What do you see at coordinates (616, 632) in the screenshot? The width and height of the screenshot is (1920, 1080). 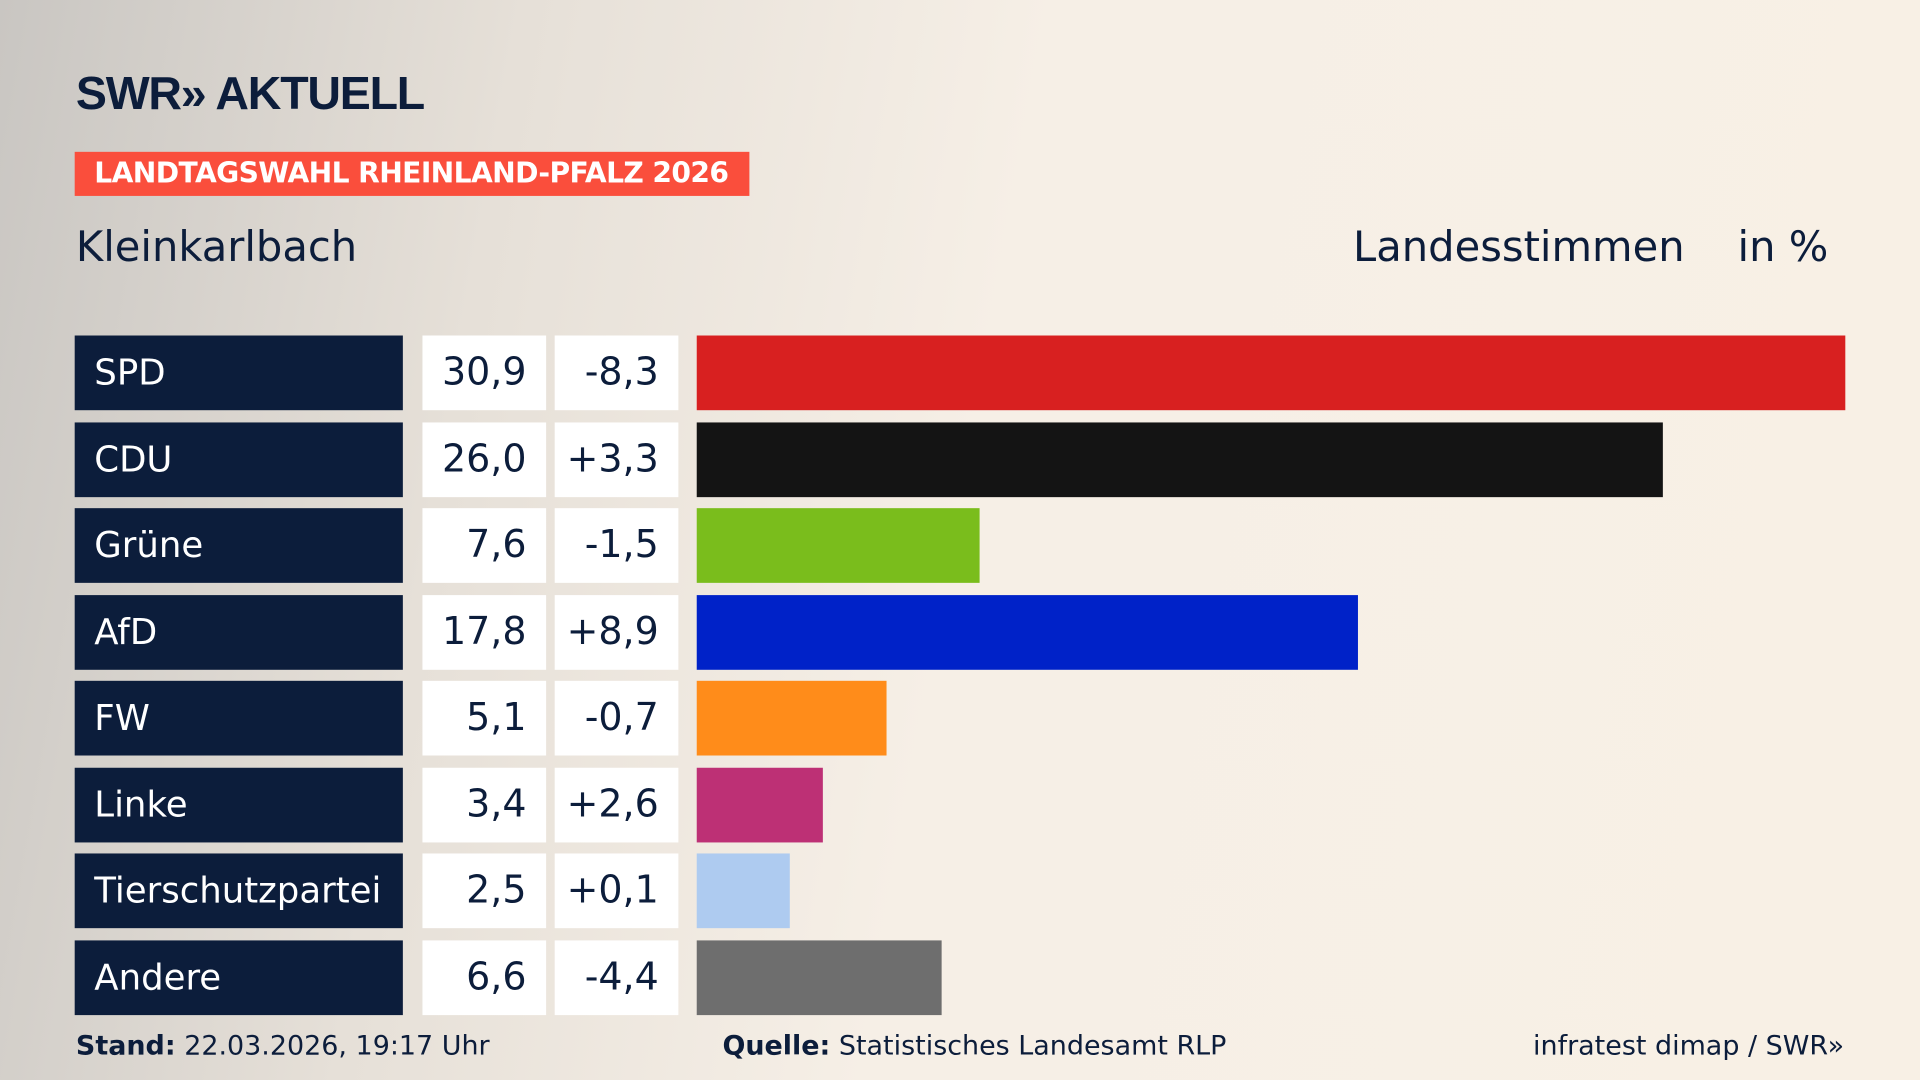 I see `diff-label: +8,9` at bounding box center [616, 632].